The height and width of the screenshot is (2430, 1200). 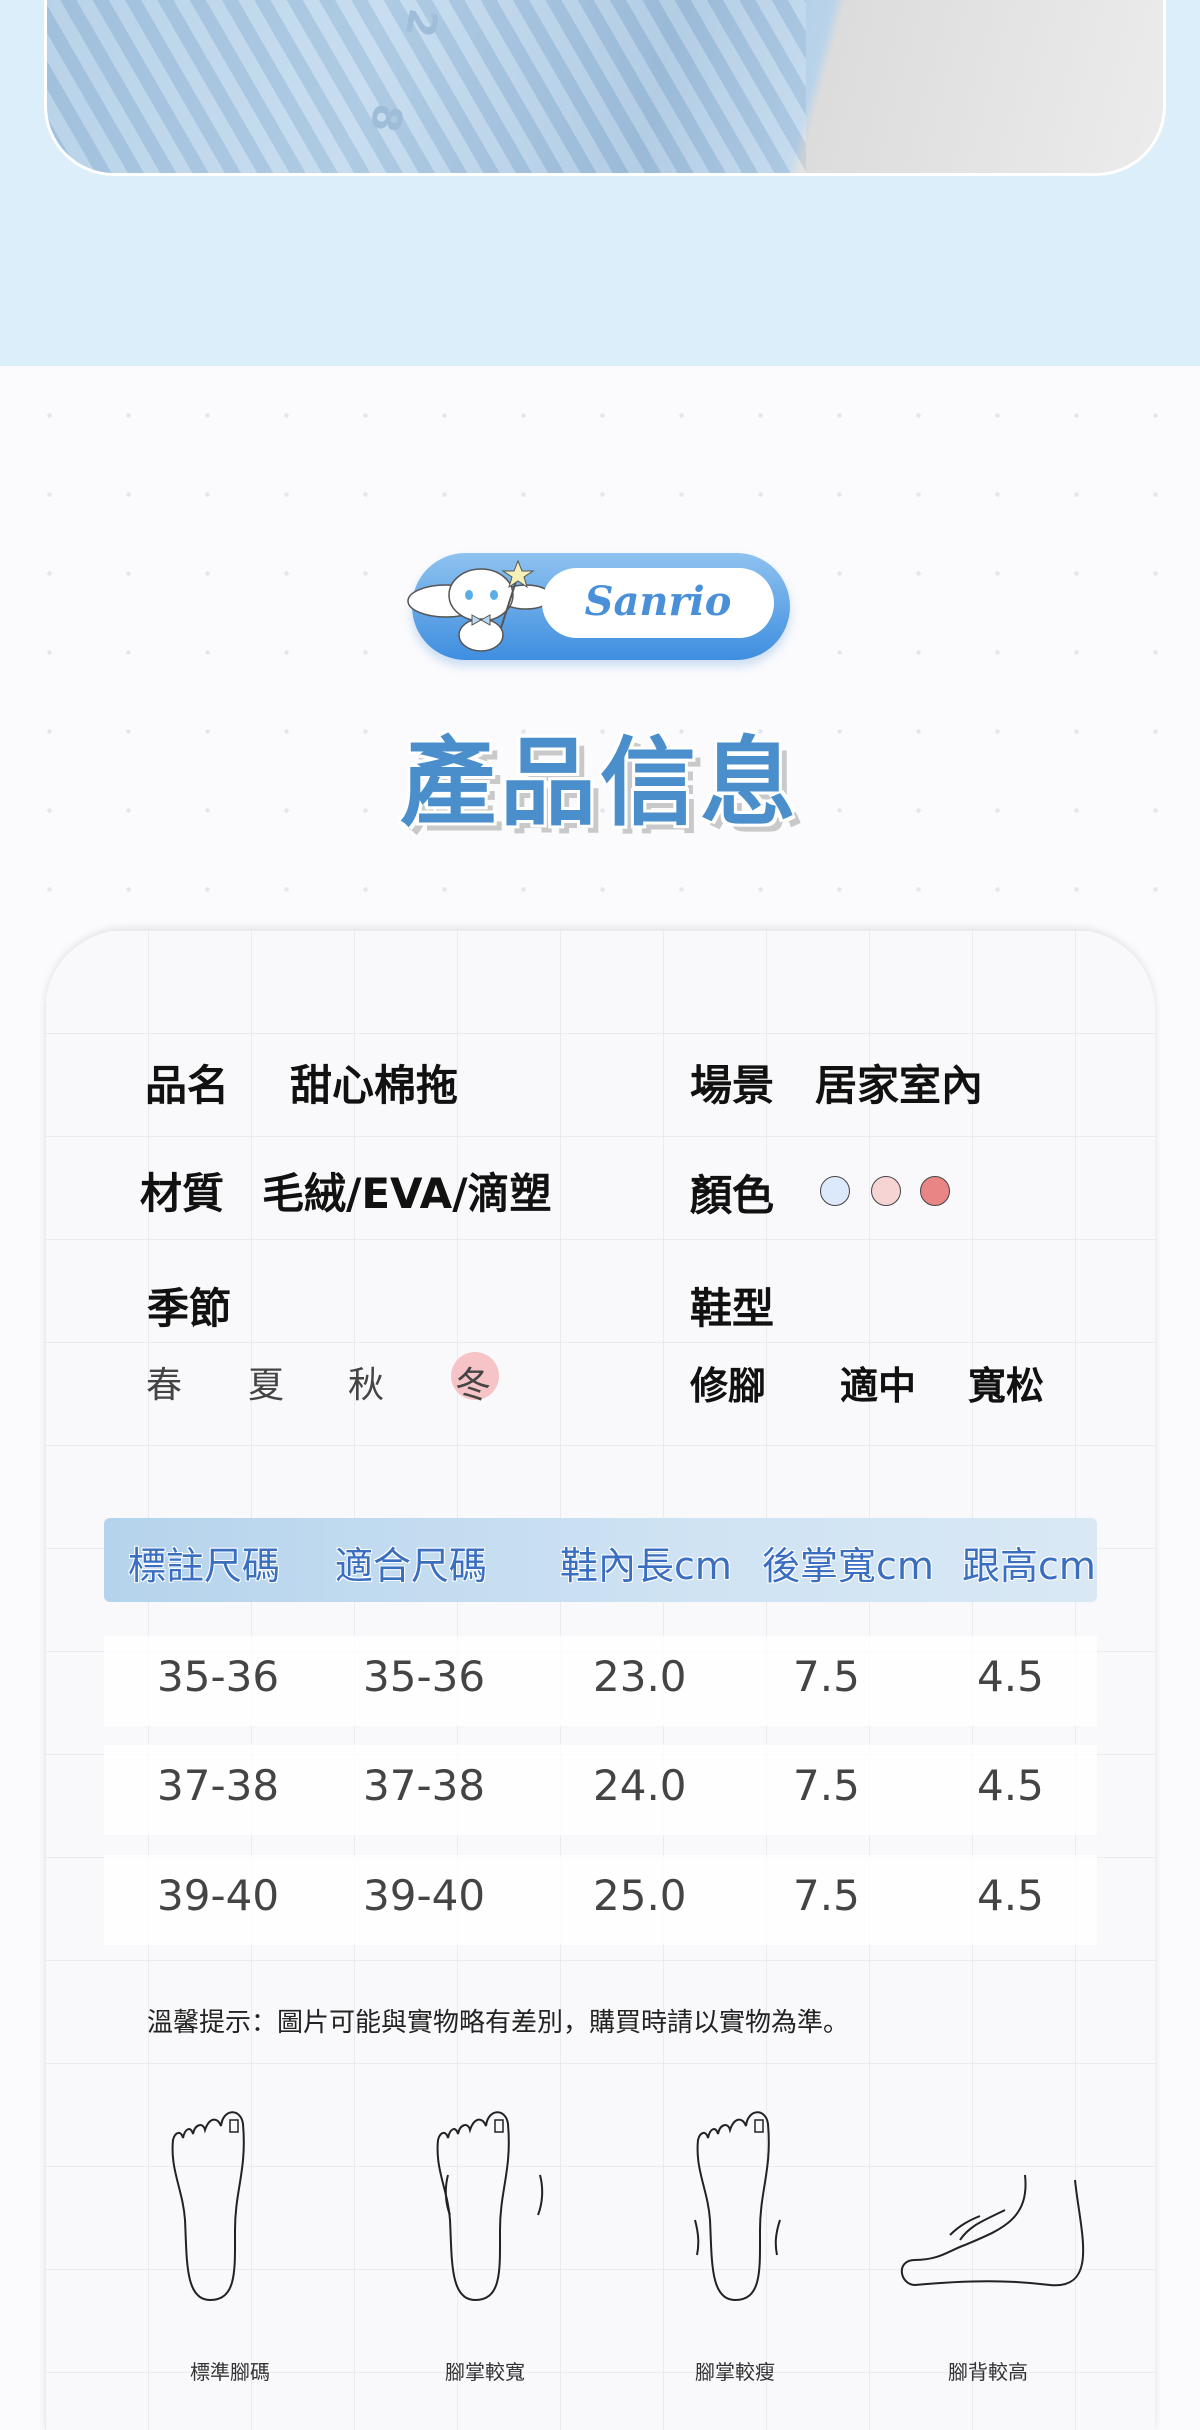 What do you see at coordinates (732, 1308) in the screenshot?
I see `shoe-type-label: 鞋型` at bounding box center [732, 1308].